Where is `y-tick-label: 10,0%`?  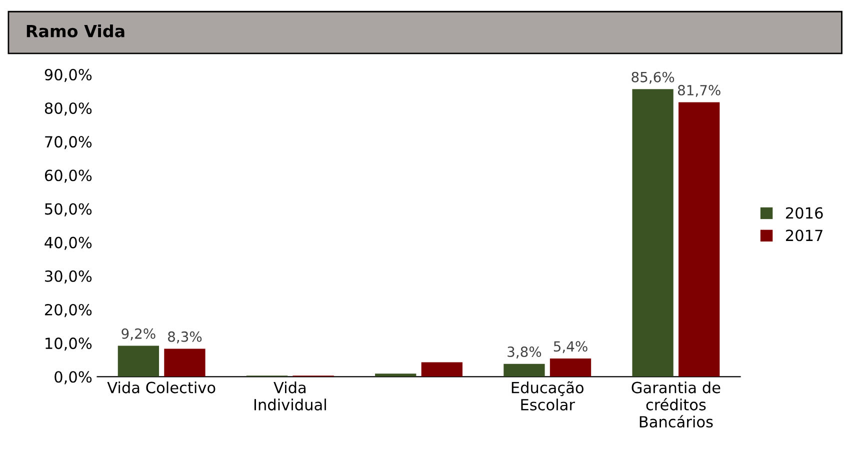 y-tick-label: 10,0% is located at coordinates (69, 344).